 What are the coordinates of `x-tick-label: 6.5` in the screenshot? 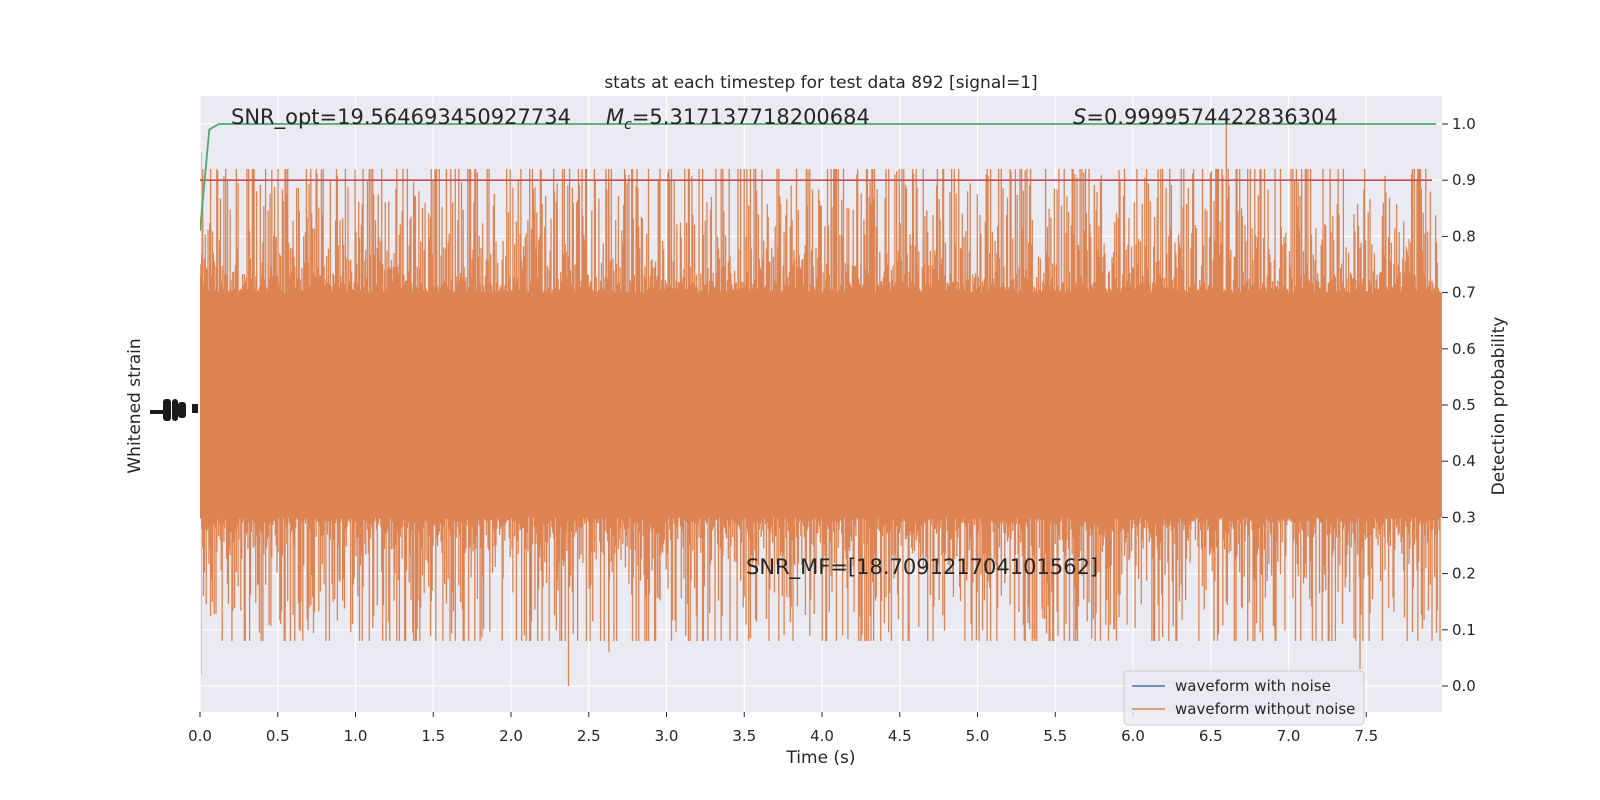 It's located at (1211, 736).